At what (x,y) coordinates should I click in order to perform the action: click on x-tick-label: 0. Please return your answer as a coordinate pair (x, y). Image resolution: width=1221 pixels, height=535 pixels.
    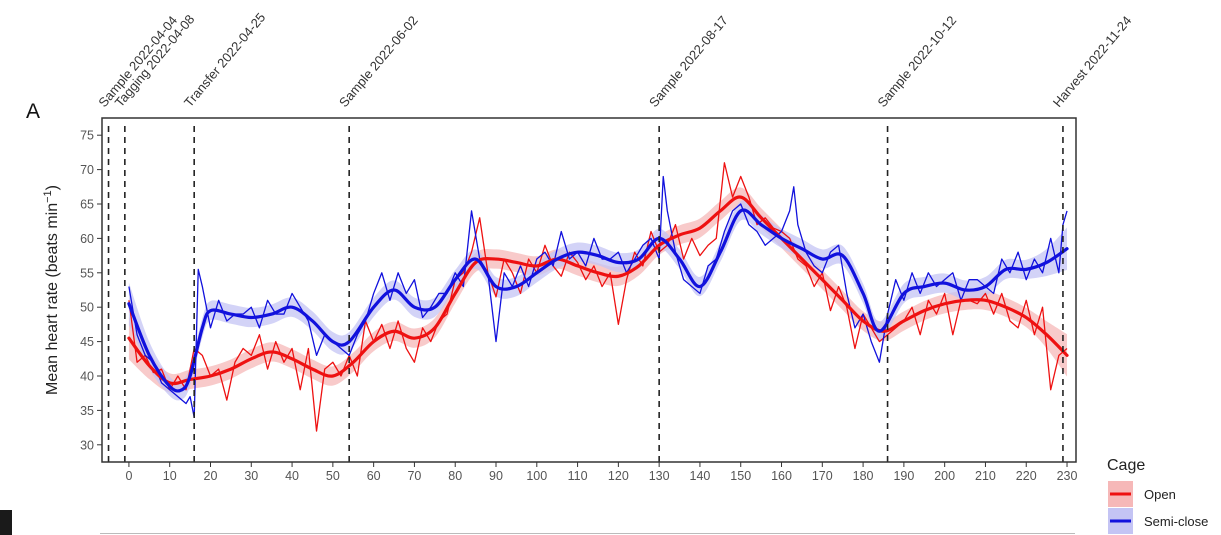
    Looking at the image, I should click on (128, 476).